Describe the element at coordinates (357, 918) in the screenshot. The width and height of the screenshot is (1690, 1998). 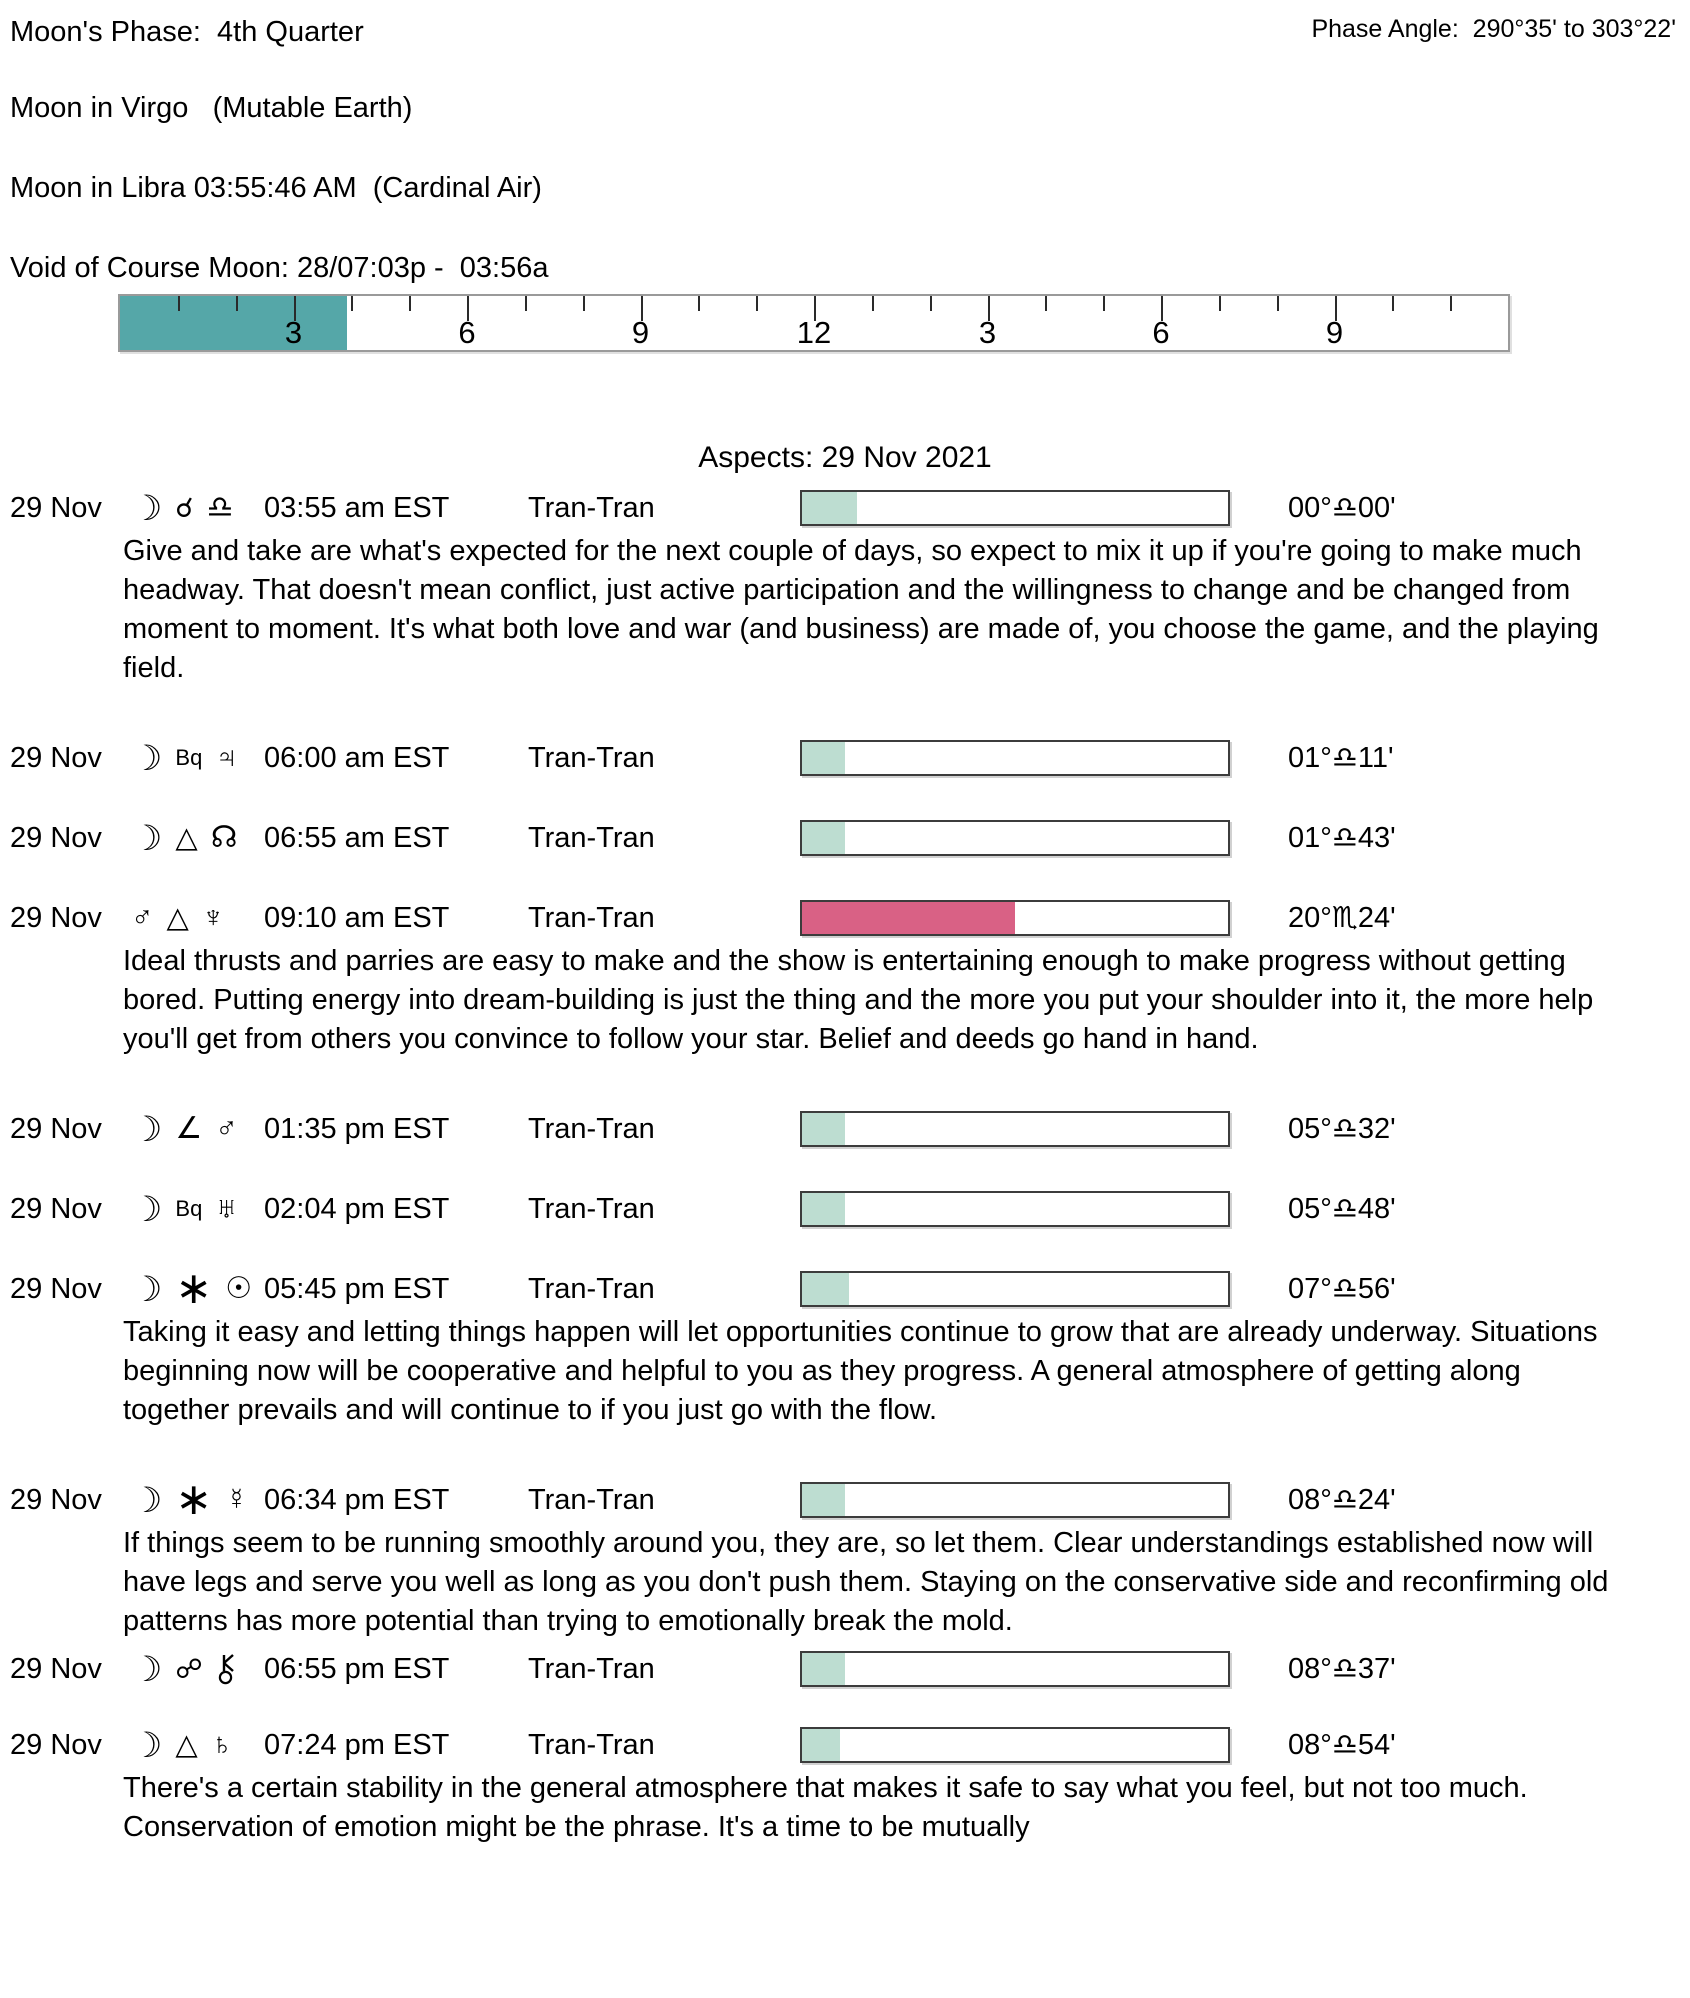
I see `aspect-time: 09:10 am EST` at that location.